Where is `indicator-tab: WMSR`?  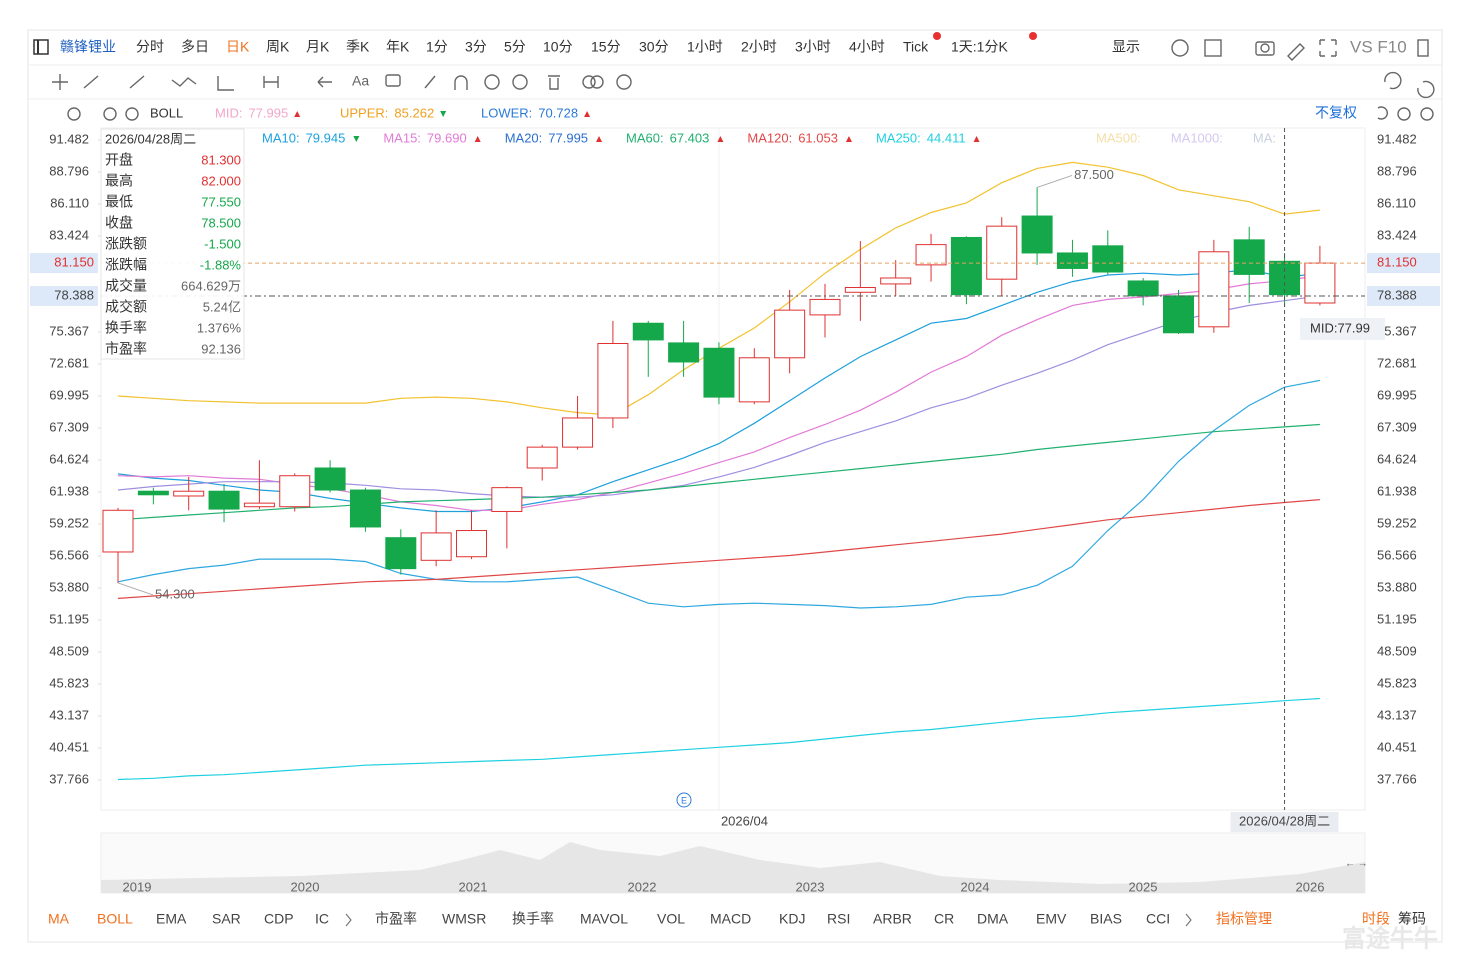
indicator-tab: WMSR is located at coordinates (464, 919).